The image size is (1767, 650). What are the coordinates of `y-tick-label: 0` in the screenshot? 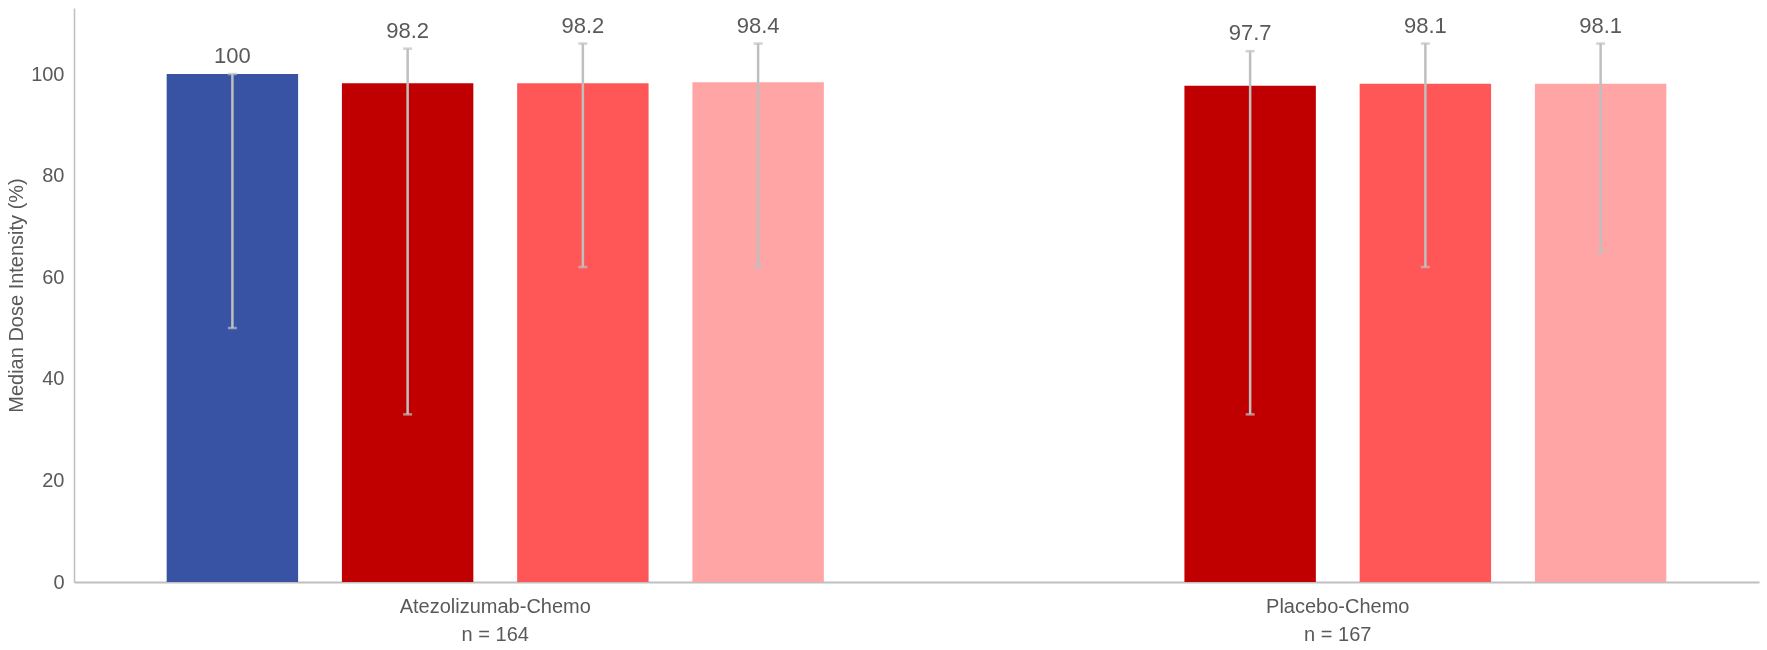 It's located at (59, 581).